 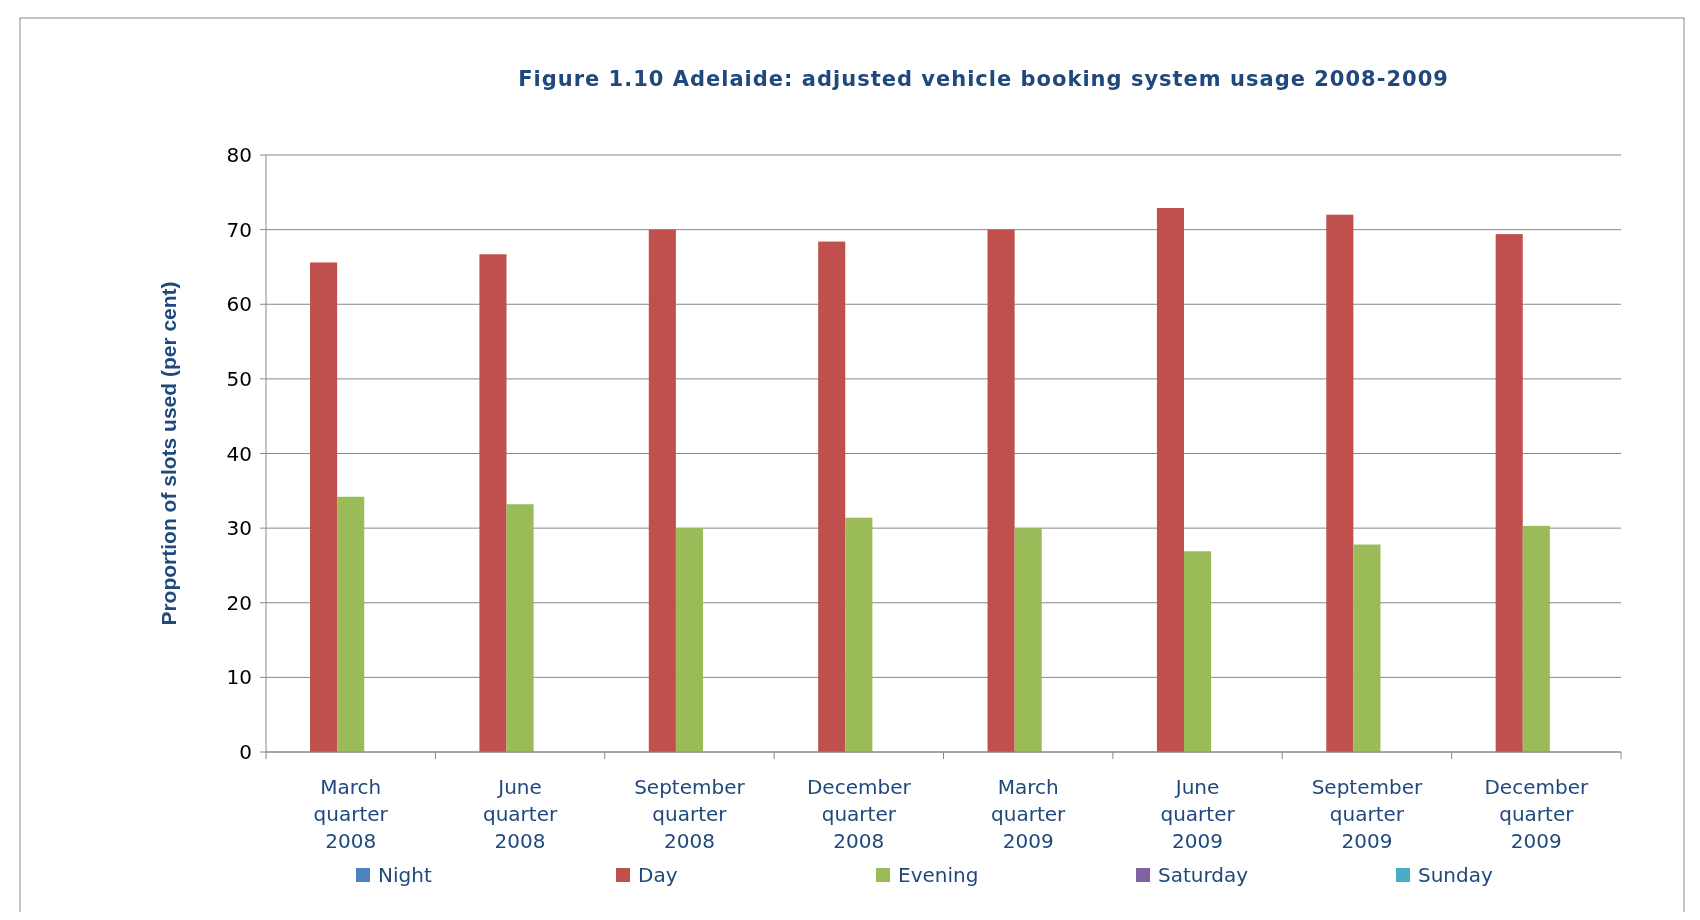 What do you see at coordinates (690, 814) in the screenshot?
I see `x-tick-label: September quarter 2008` at bounding box center [690, 814].